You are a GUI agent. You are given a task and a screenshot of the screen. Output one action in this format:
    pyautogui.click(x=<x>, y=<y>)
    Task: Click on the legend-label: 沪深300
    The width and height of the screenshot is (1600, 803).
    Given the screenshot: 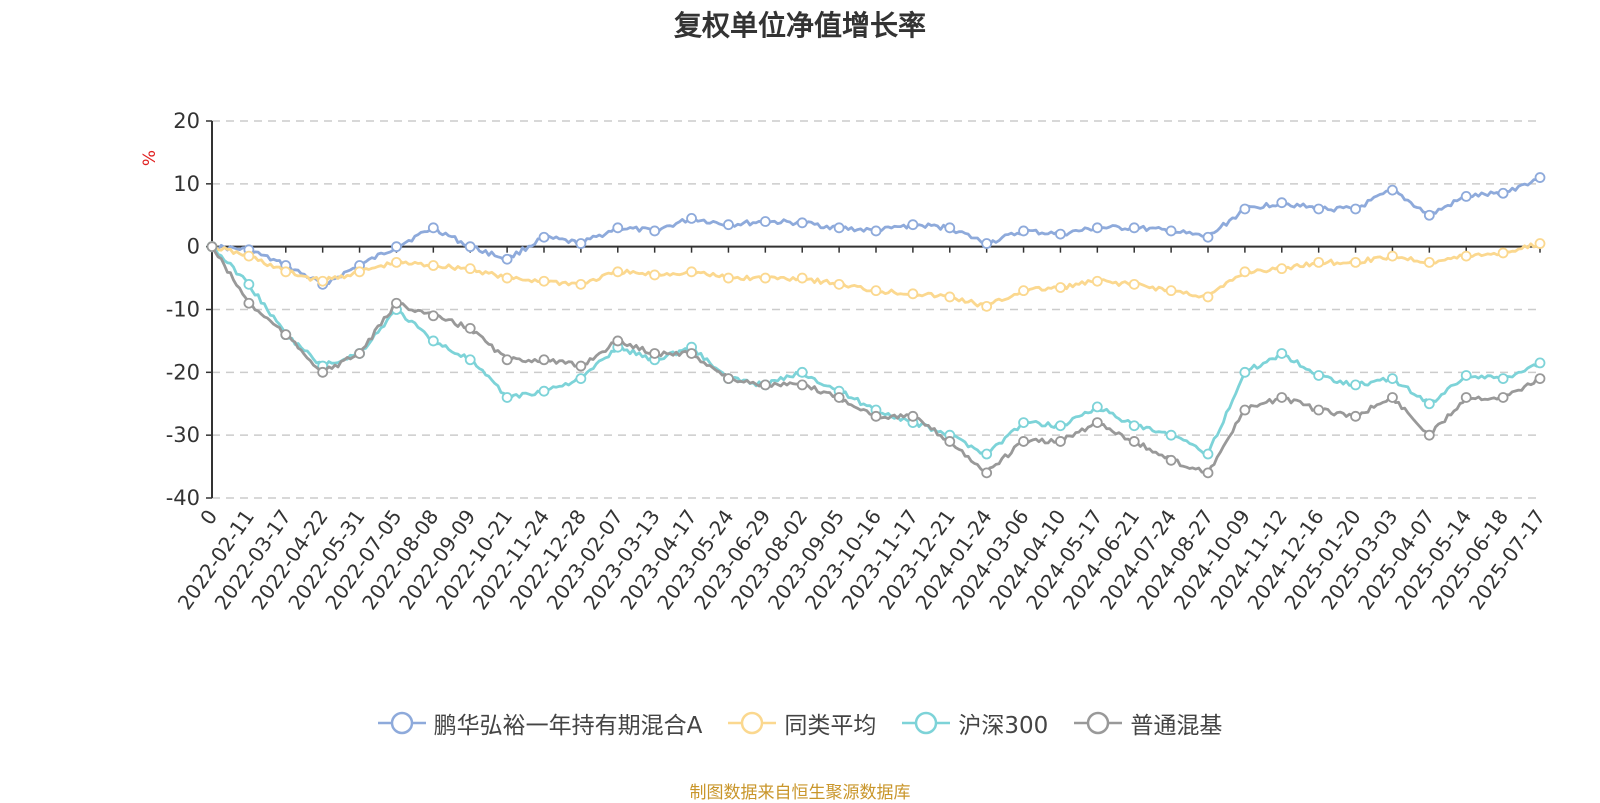 What is the action you would take?
    pyautogui.click(x=1003, y=726)
    